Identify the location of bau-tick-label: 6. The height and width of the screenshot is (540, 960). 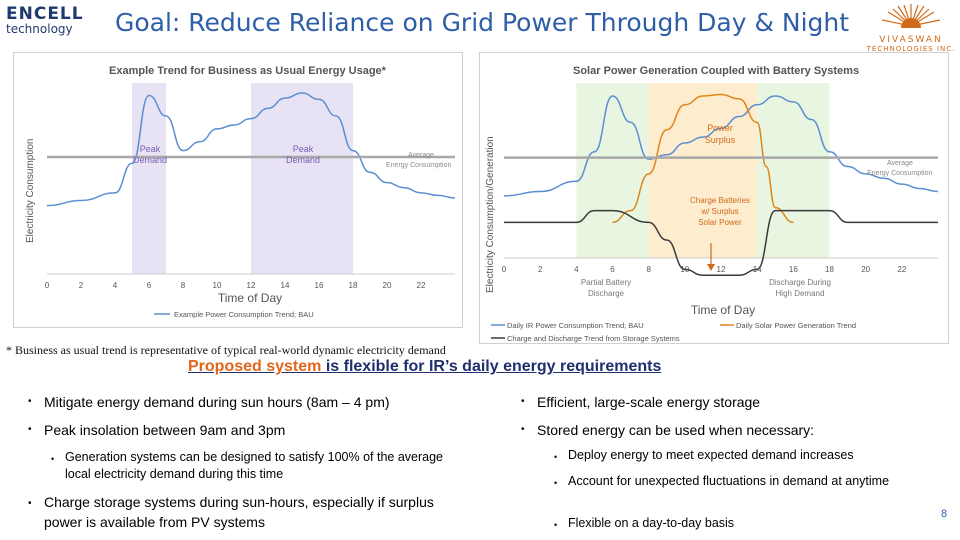
(149, 285).